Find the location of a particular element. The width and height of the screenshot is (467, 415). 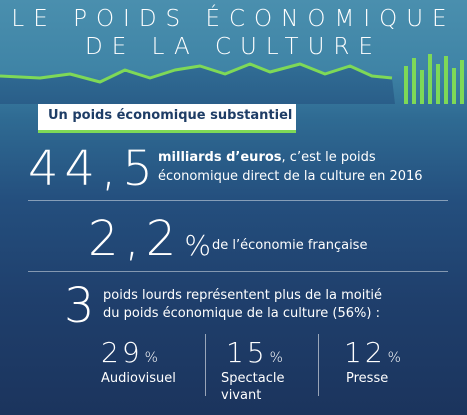

bar-decoration is located at coordinates (434, 79).